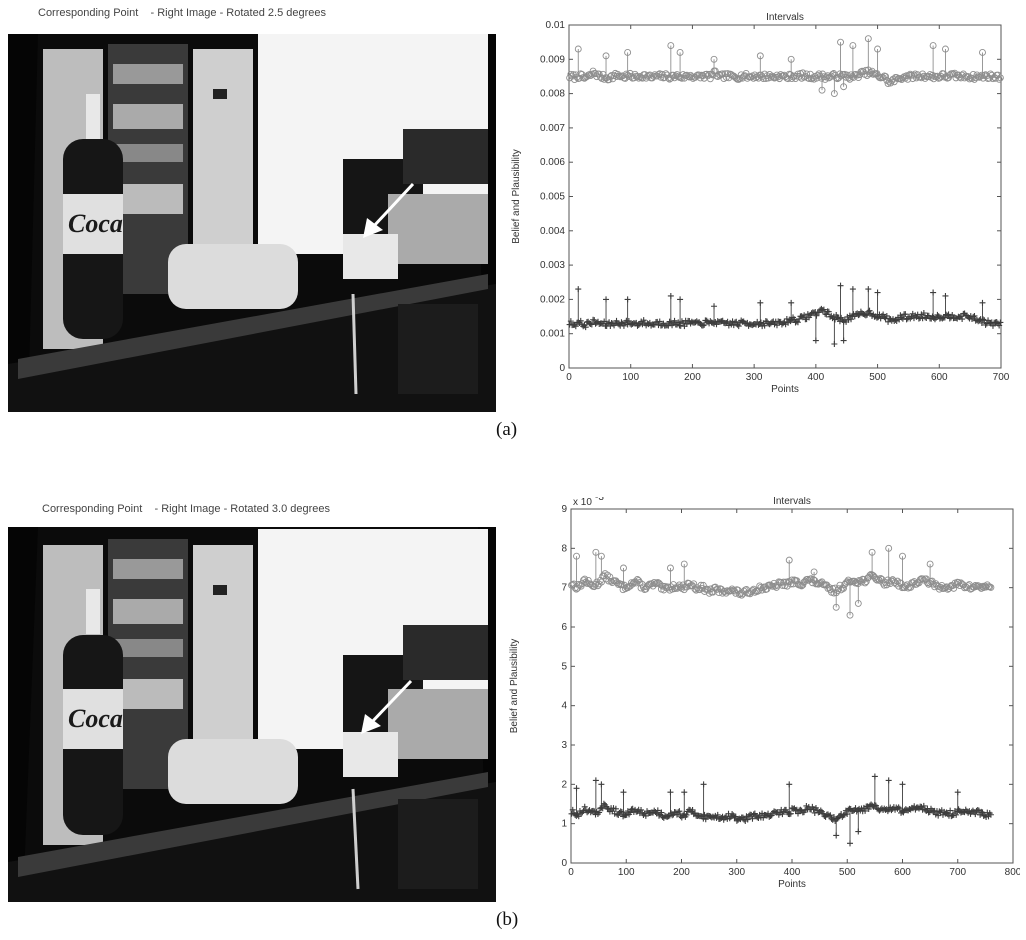 The image size is (1026, 940). Describe the element at coordinates (736, 872) in the screenshot. I see `x-tick-label: 300` at that location.